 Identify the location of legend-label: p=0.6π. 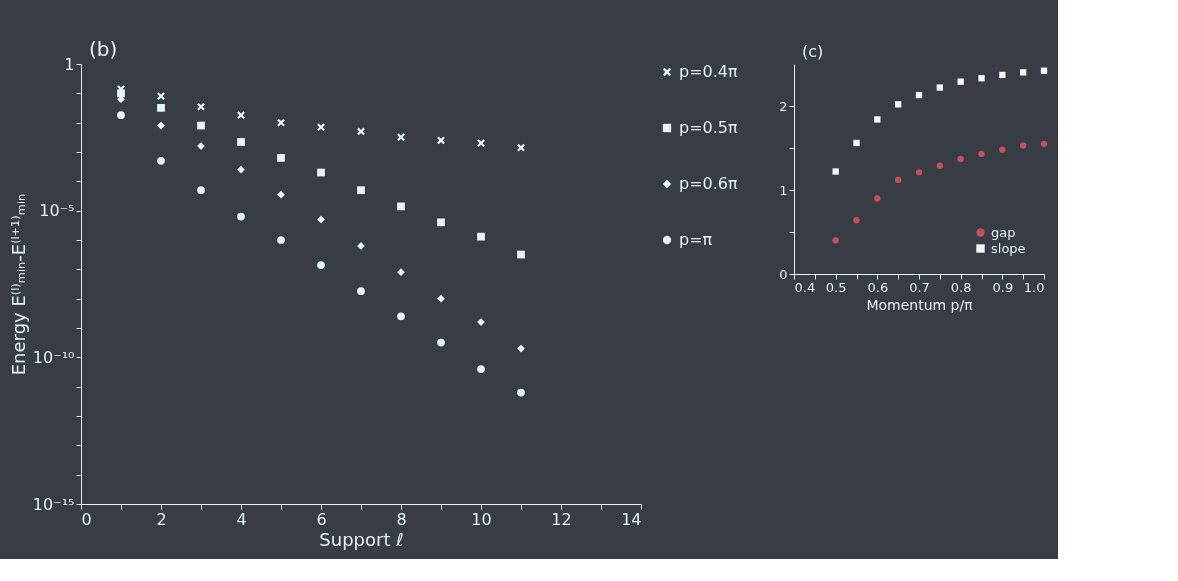
(709, 183).